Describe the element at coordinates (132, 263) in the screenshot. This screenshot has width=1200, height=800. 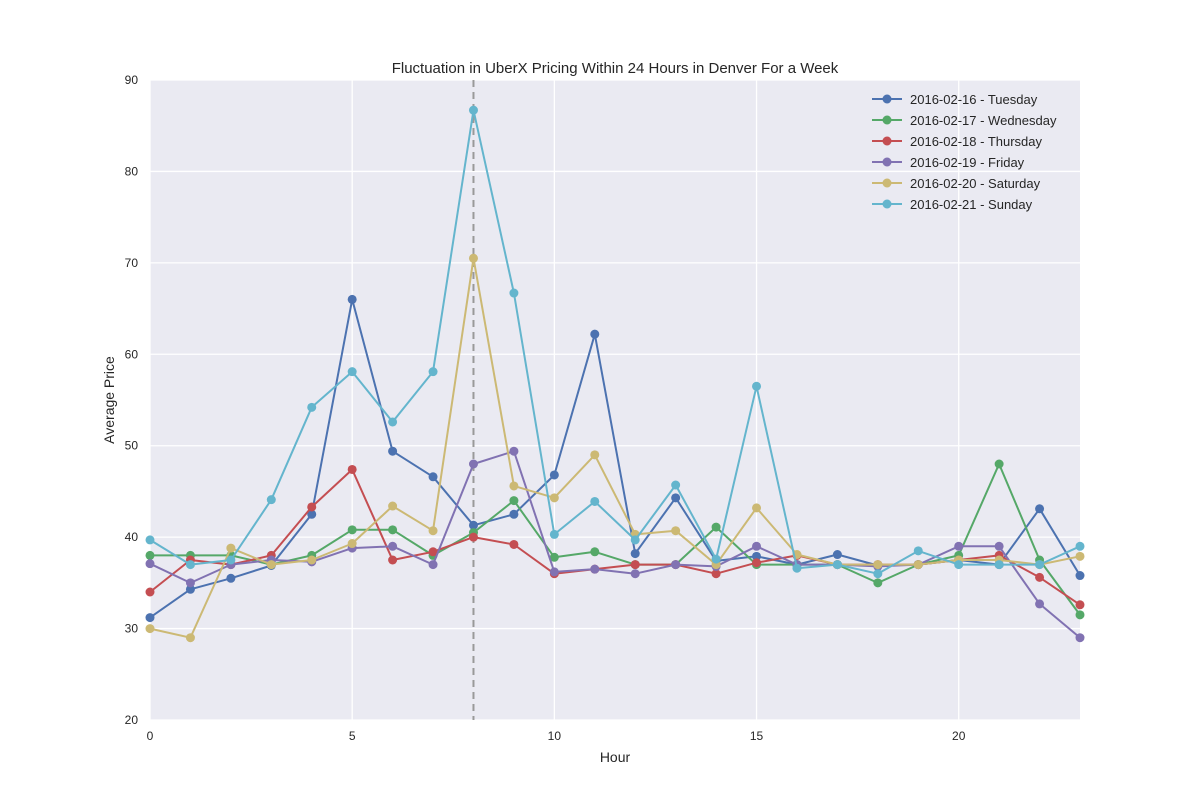
I see `y-tick-label: 70` at that location.